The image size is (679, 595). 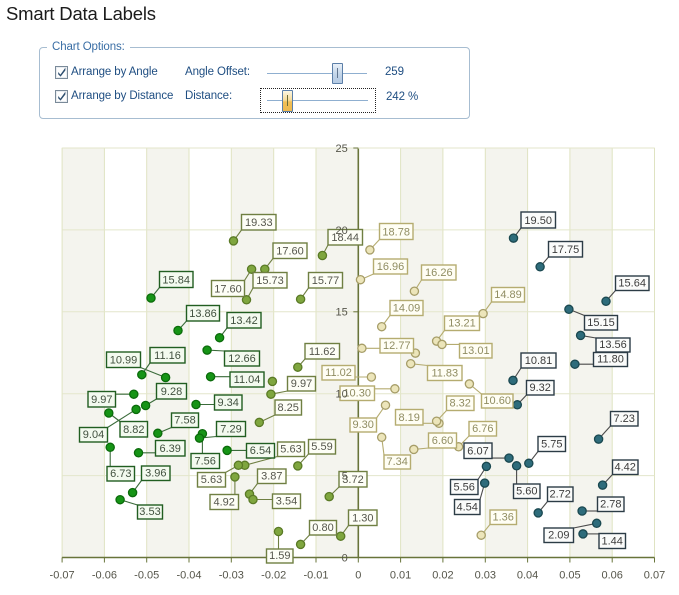 I want to click on svg-text: 3.54, so click(x=286, y=502).